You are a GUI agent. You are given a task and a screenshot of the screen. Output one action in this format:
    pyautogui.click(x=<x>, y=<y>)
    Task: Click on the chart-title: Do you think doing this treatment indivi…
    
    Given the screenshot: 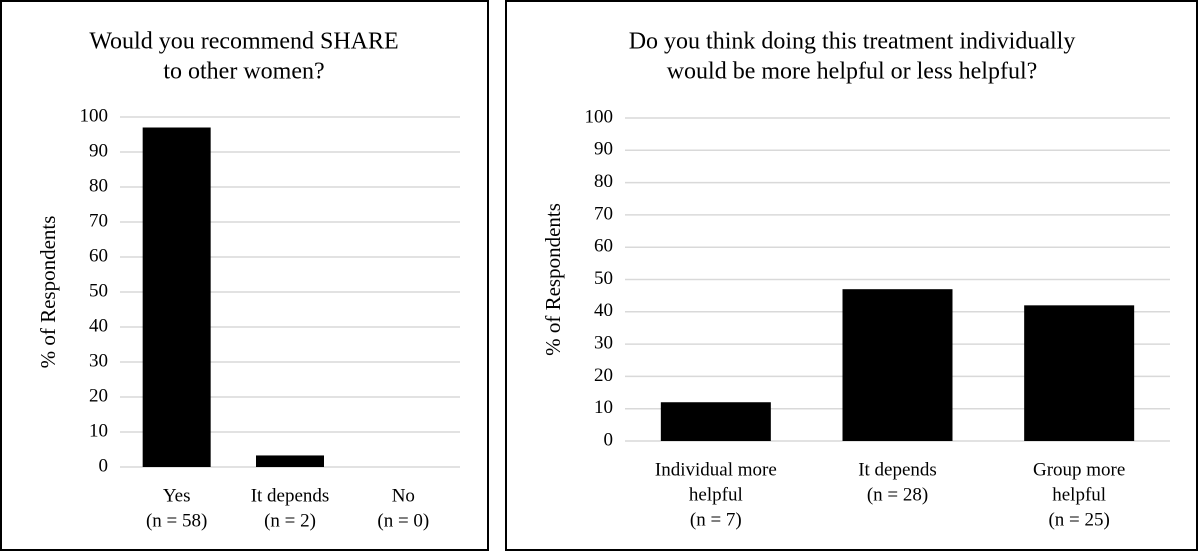 What is the action you would take?
    pyautogui.click(x=852, y=42)
    